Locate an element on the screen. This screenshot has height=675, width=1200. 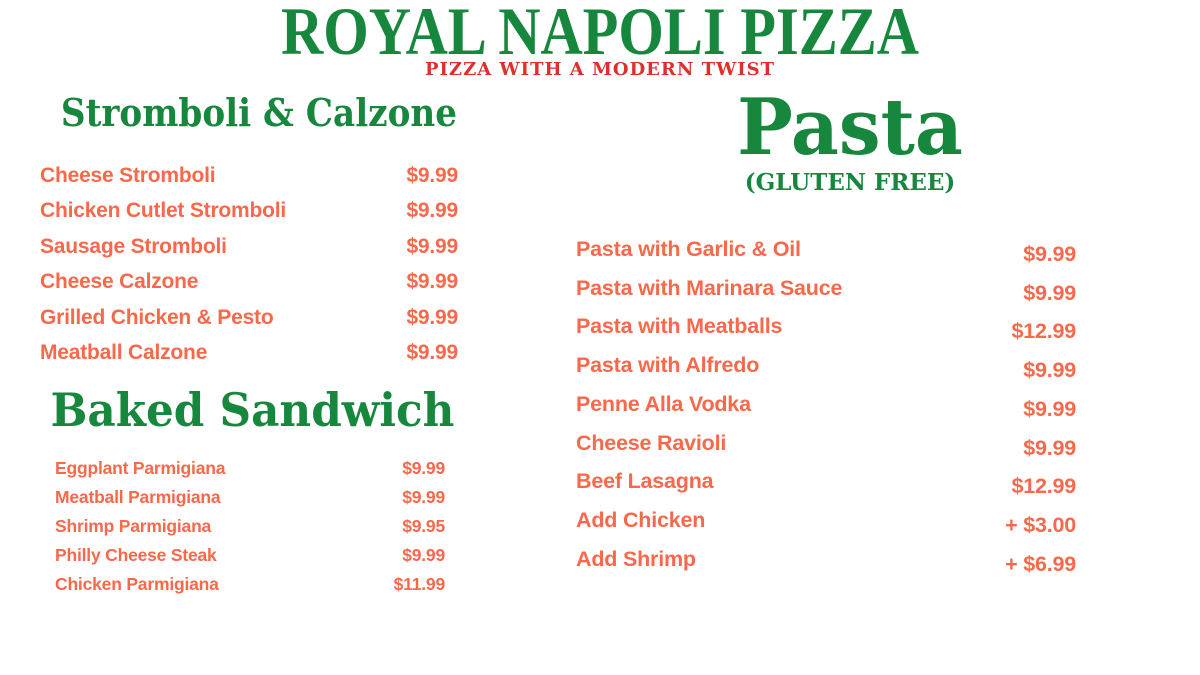
section-title-stromboli-calzone: Stromboli & Calzone is located at coordinates (259, 112).